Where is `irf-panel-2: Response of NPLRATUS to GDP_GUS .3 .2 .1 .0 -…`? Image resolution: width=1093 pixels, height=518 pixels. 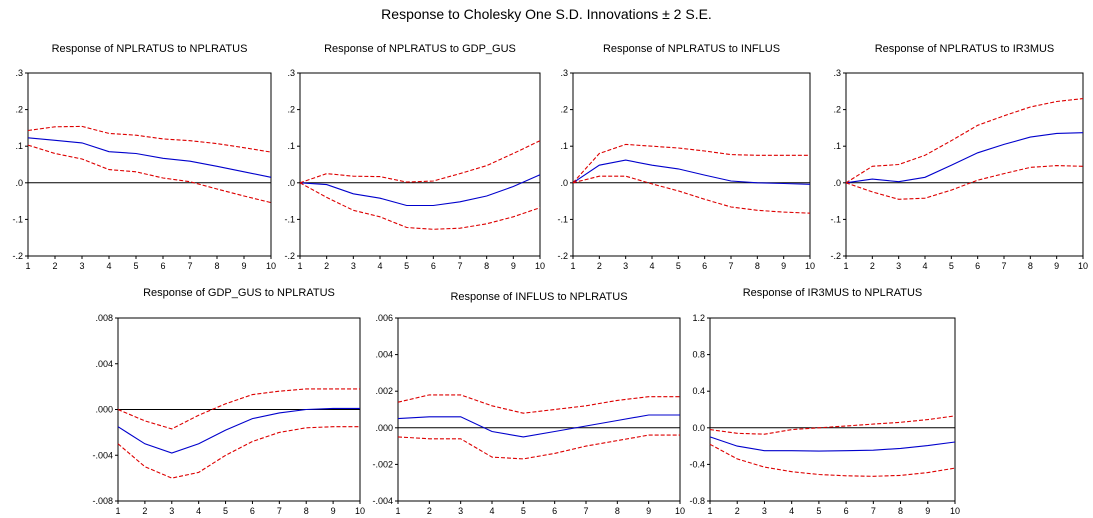 irf-panel-2: Response of NPLRATUS to GDP_GUS .3 .2 .1 .0 -… is located at coordinates (414, 157).